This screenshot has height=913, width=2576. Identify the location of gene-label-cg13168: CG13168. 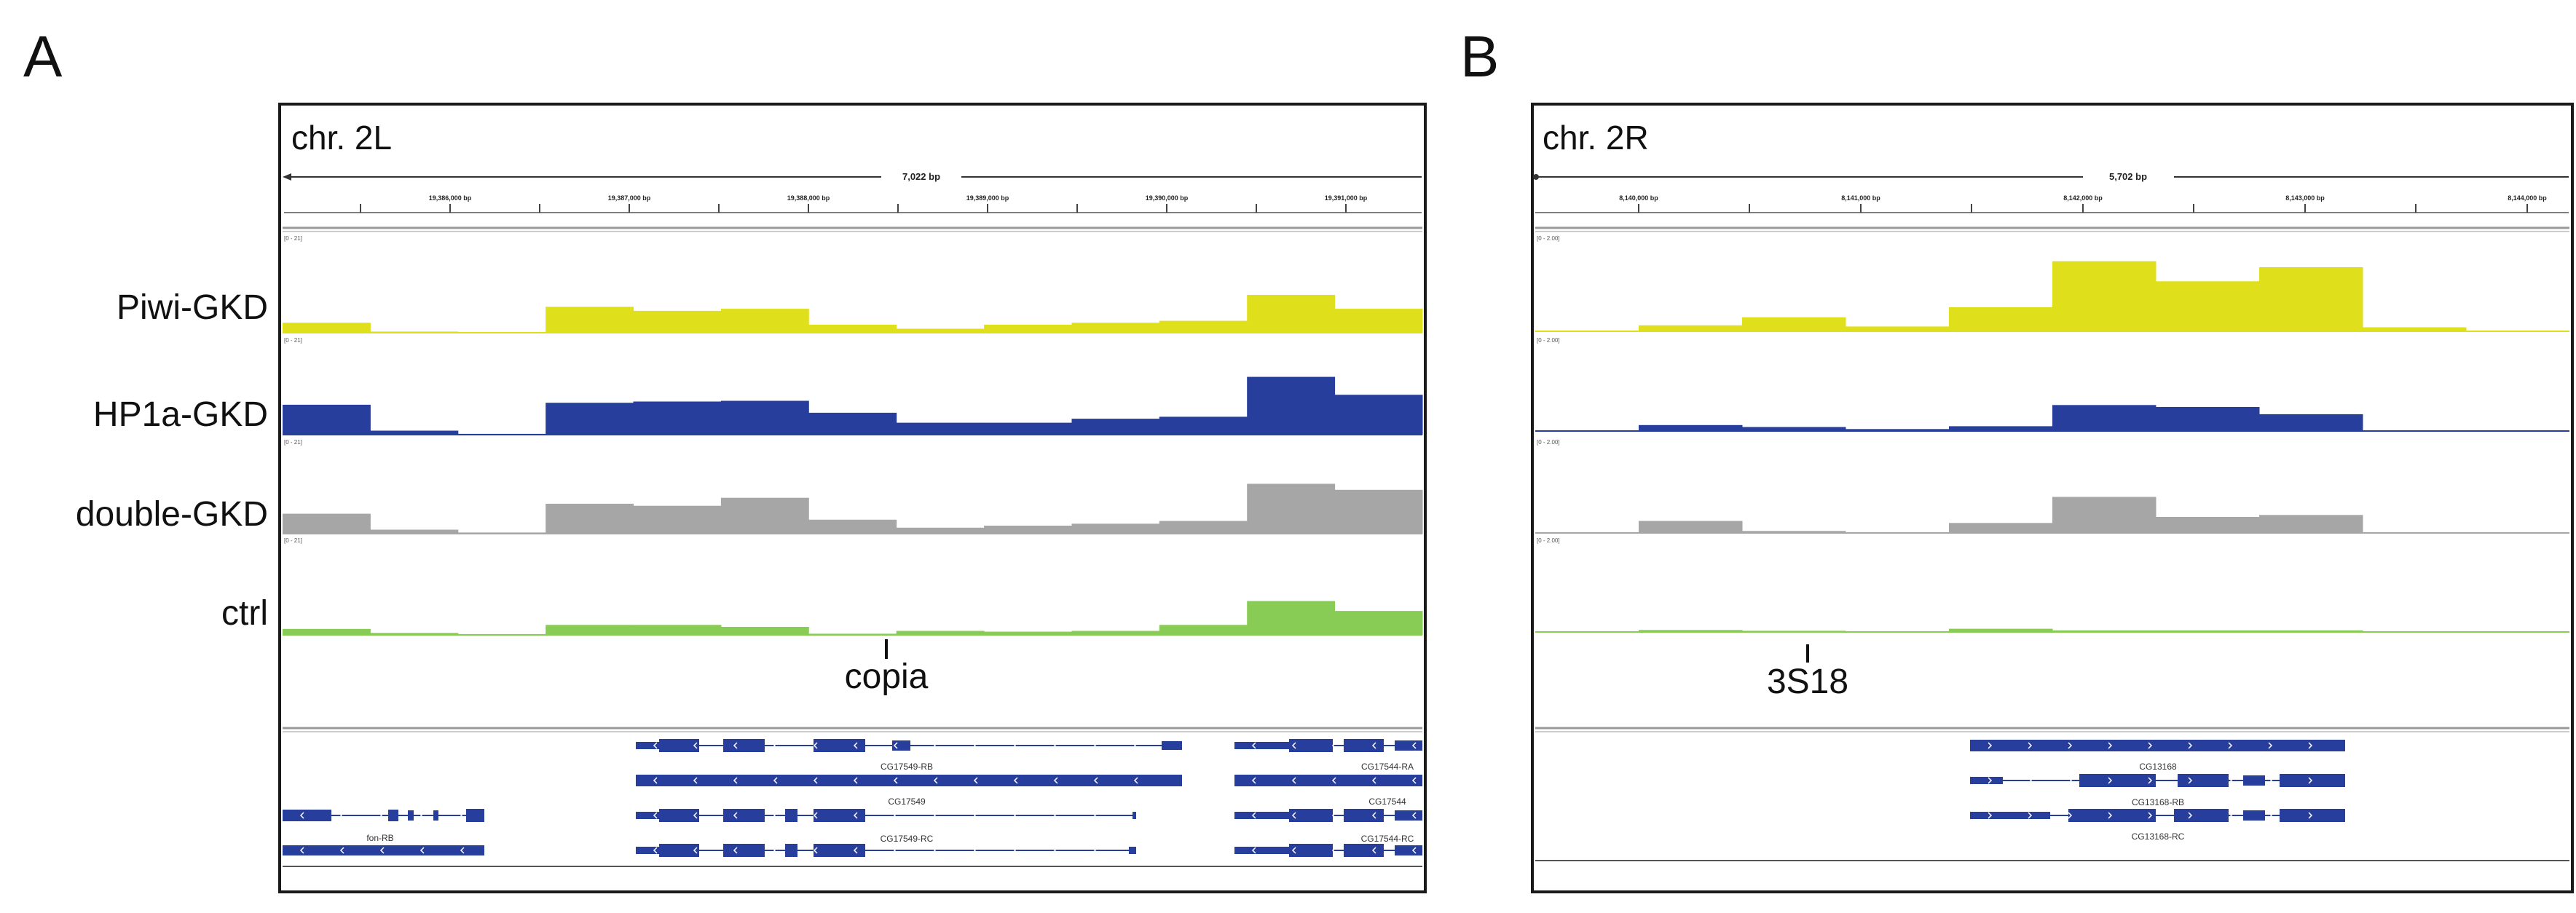
(2158, 767).